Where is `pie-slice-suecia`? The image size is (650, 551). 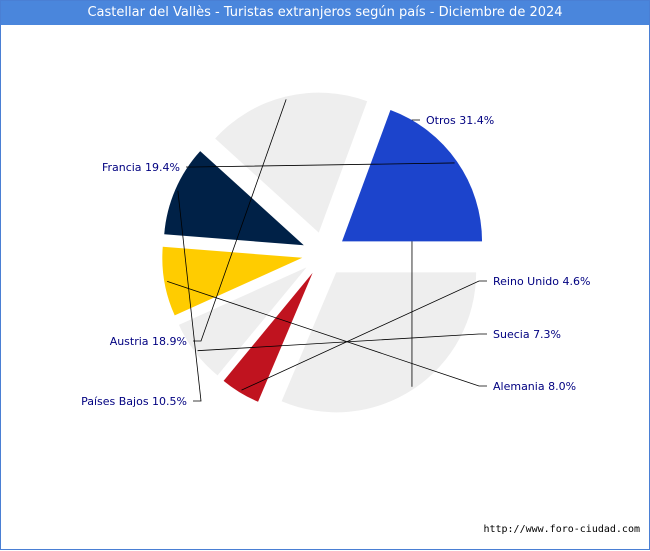
pie-slice-suecia is located at coordinates (242, 321).